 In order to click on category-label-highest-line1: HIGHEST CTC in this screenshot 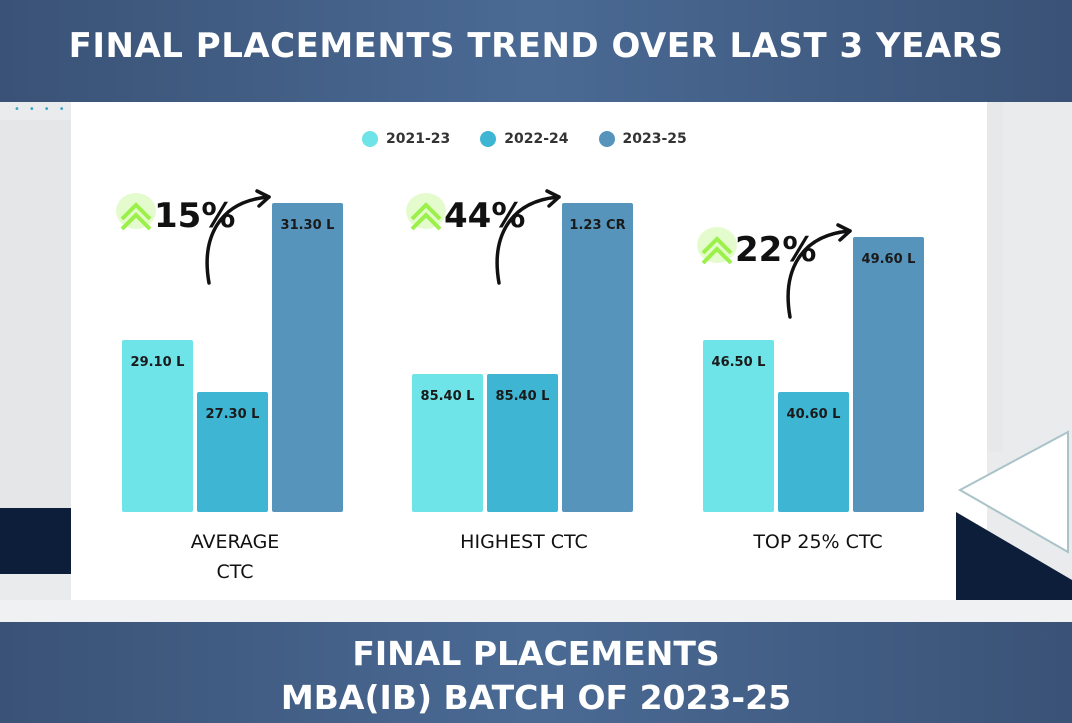, I will do `click(524, 542)`.